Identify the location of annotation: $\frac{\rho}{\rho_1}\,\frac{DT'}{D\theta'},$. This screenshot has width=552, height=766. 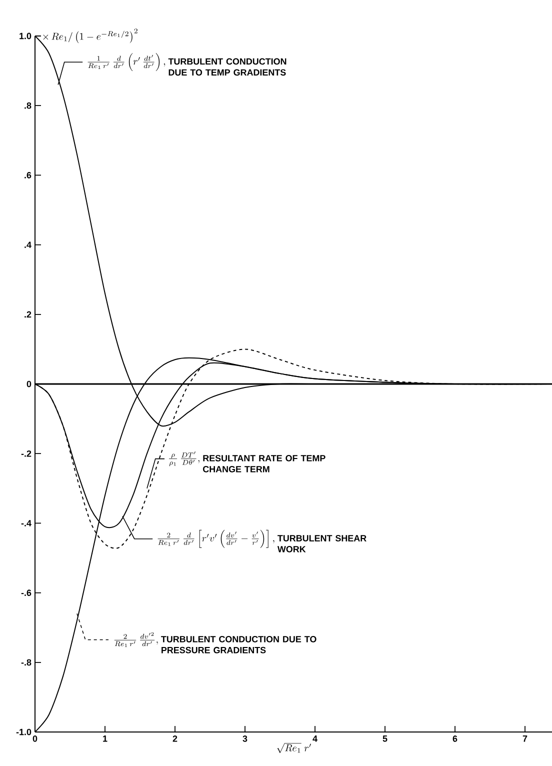
(184, 459).